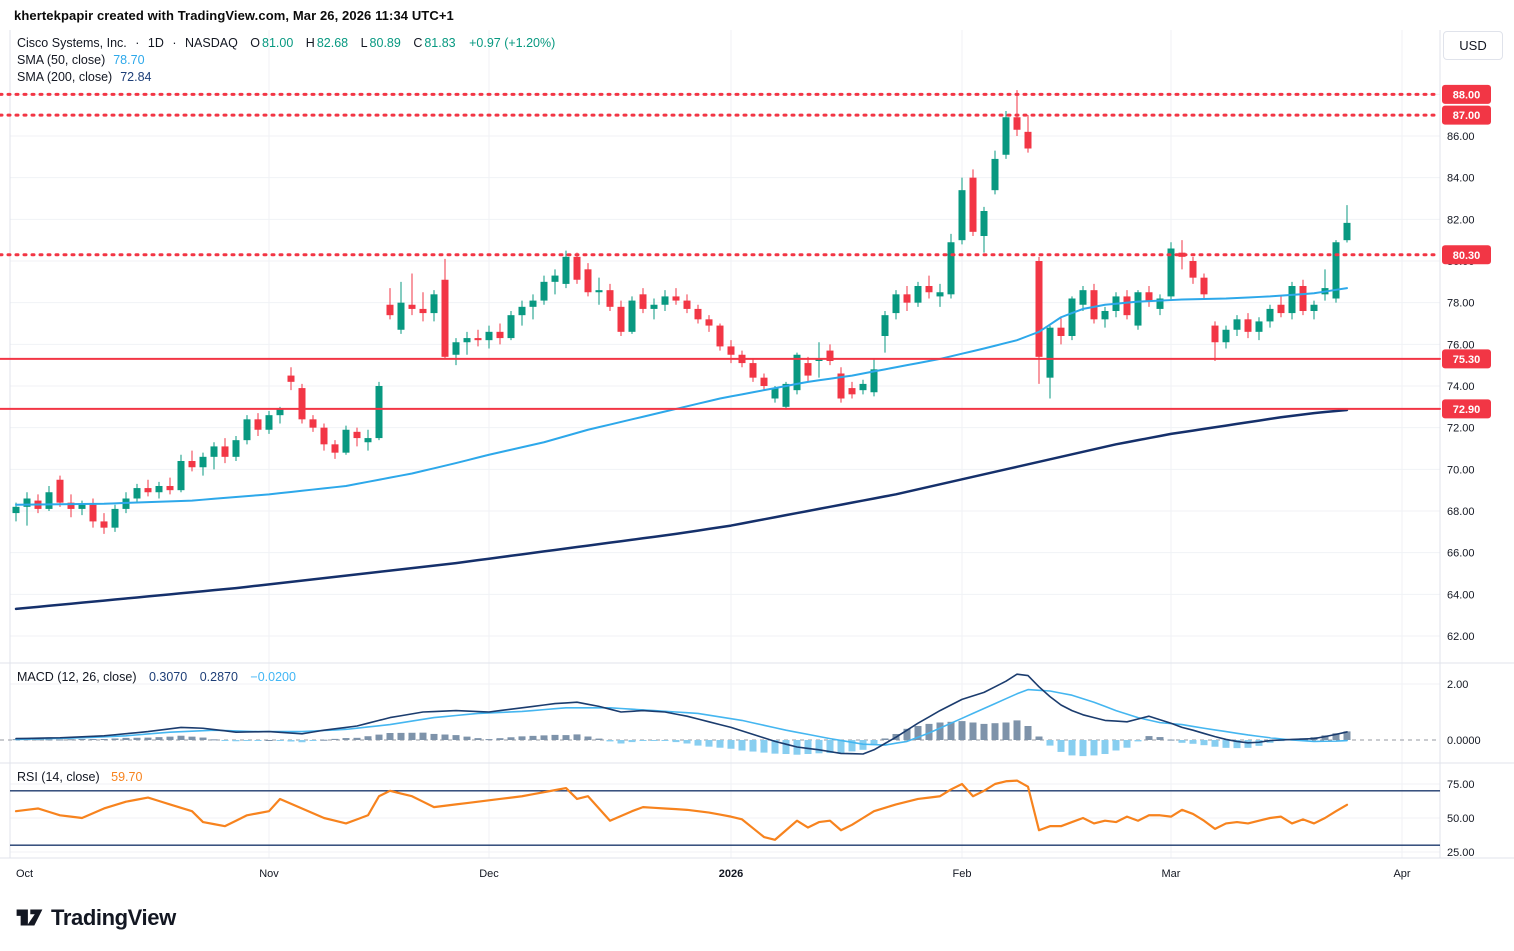 Image resolution: width=1514 pixels, height=951 pixels. Describe the element at coordinates (1467, 410) in the screenshot. I see `price-level-badge-text: 72.90` at that location.